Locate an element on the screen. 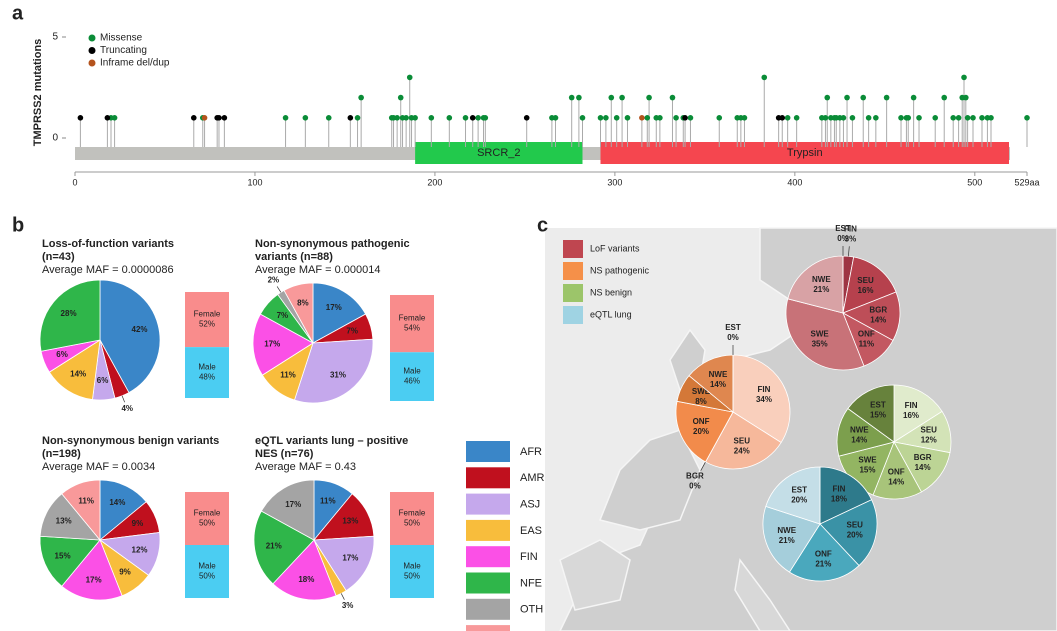 This screenshot has width=1057, height=631. legend-label: FIN is located at coordinates (529, 557).